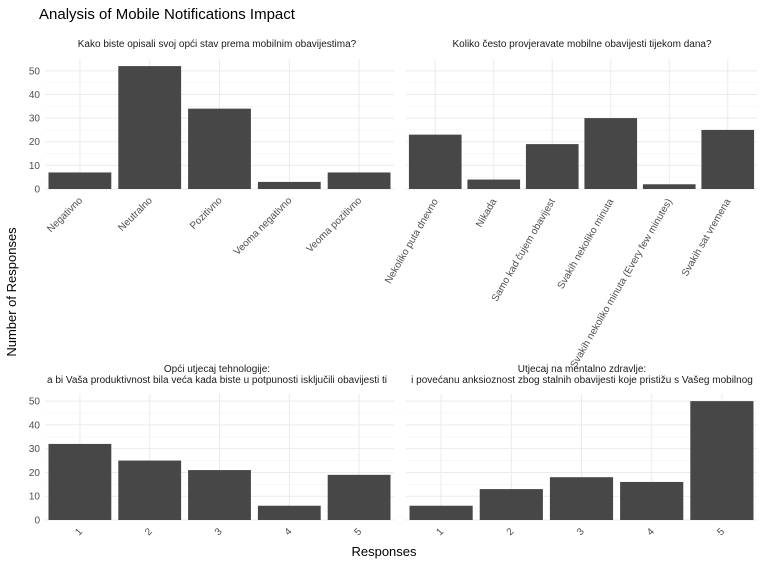 This screenshot has height=565, width=767. I want to click on x-tick-label: Samo kad čujem obavijest, so click(524, 250).